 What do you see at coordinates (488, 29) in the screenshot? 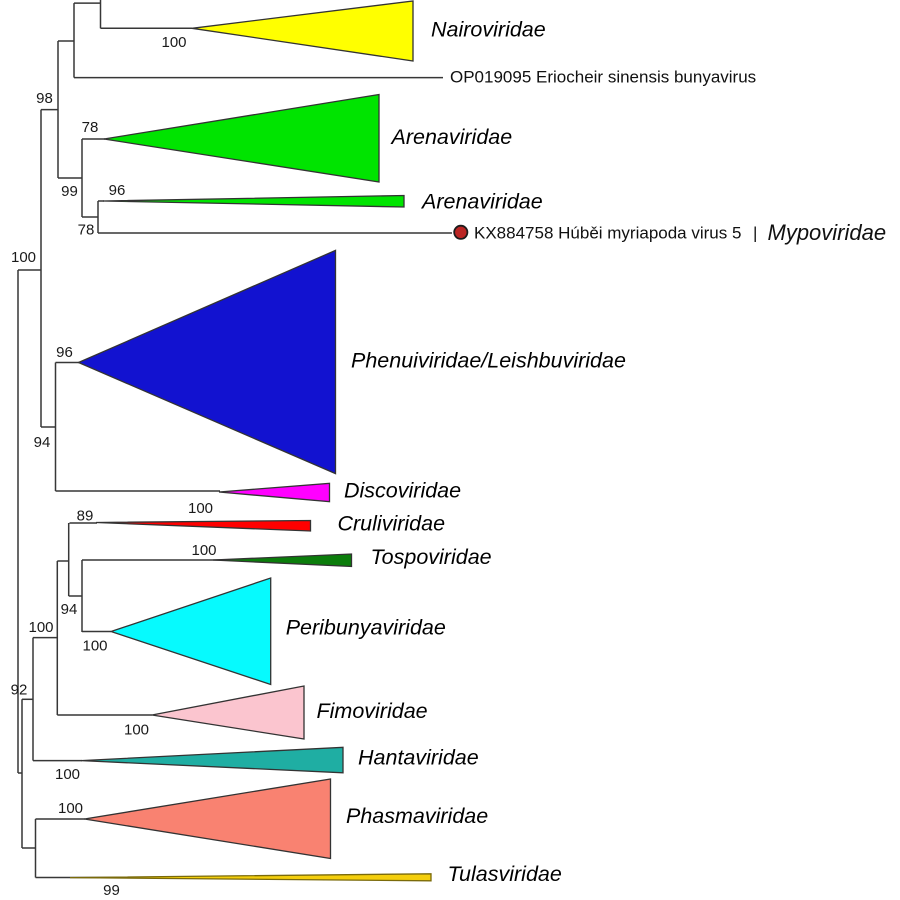
I see `svg-text: Nairoviridae` at bounding box center [488, 29].